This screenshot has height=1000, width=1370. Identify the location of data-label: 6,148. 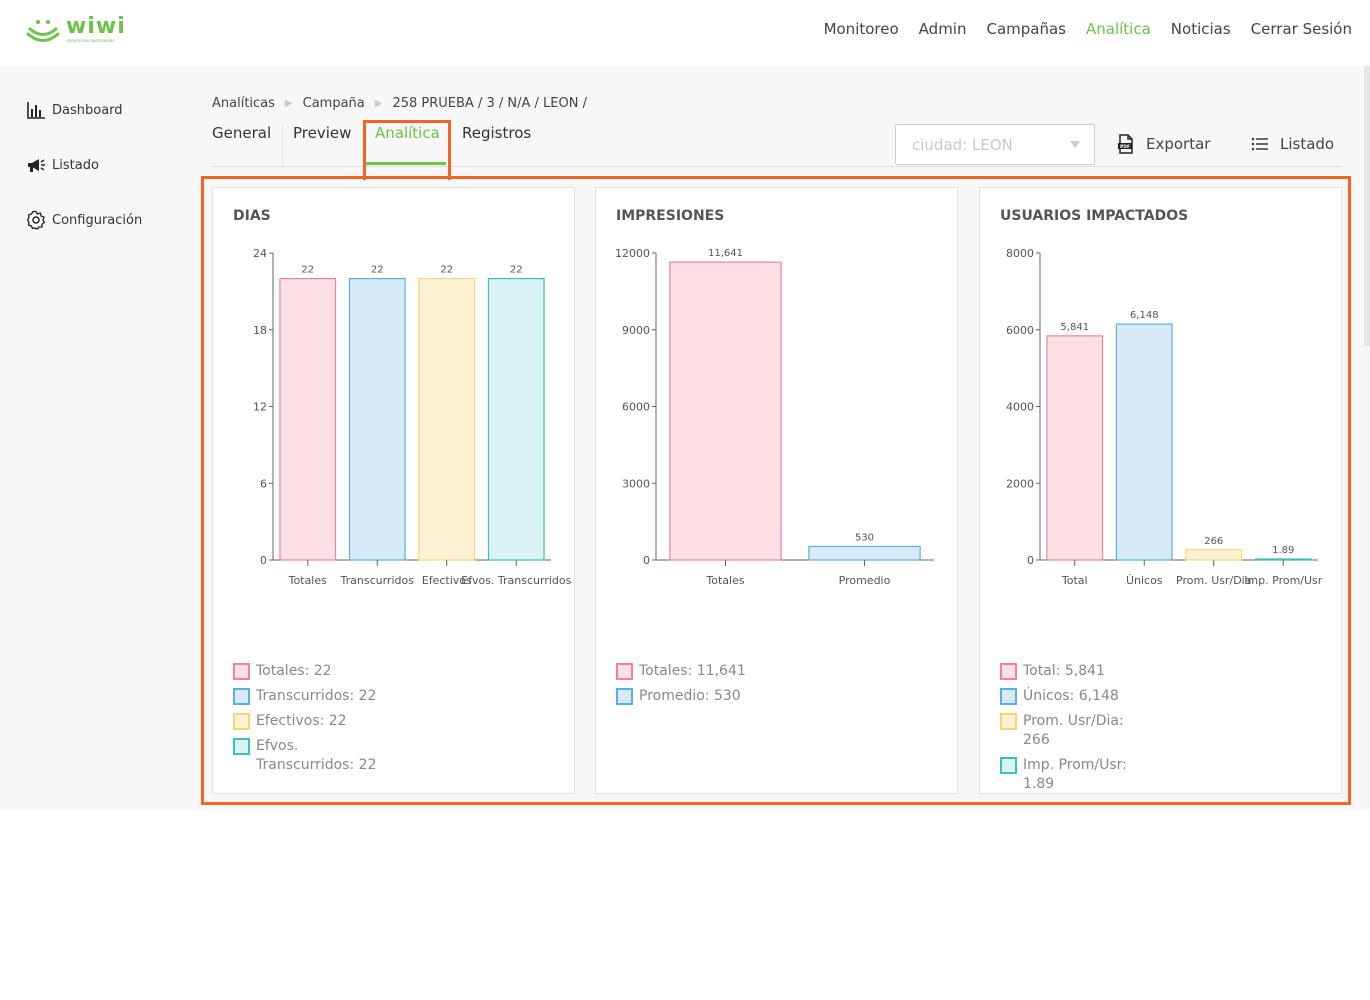
(1144, 315).